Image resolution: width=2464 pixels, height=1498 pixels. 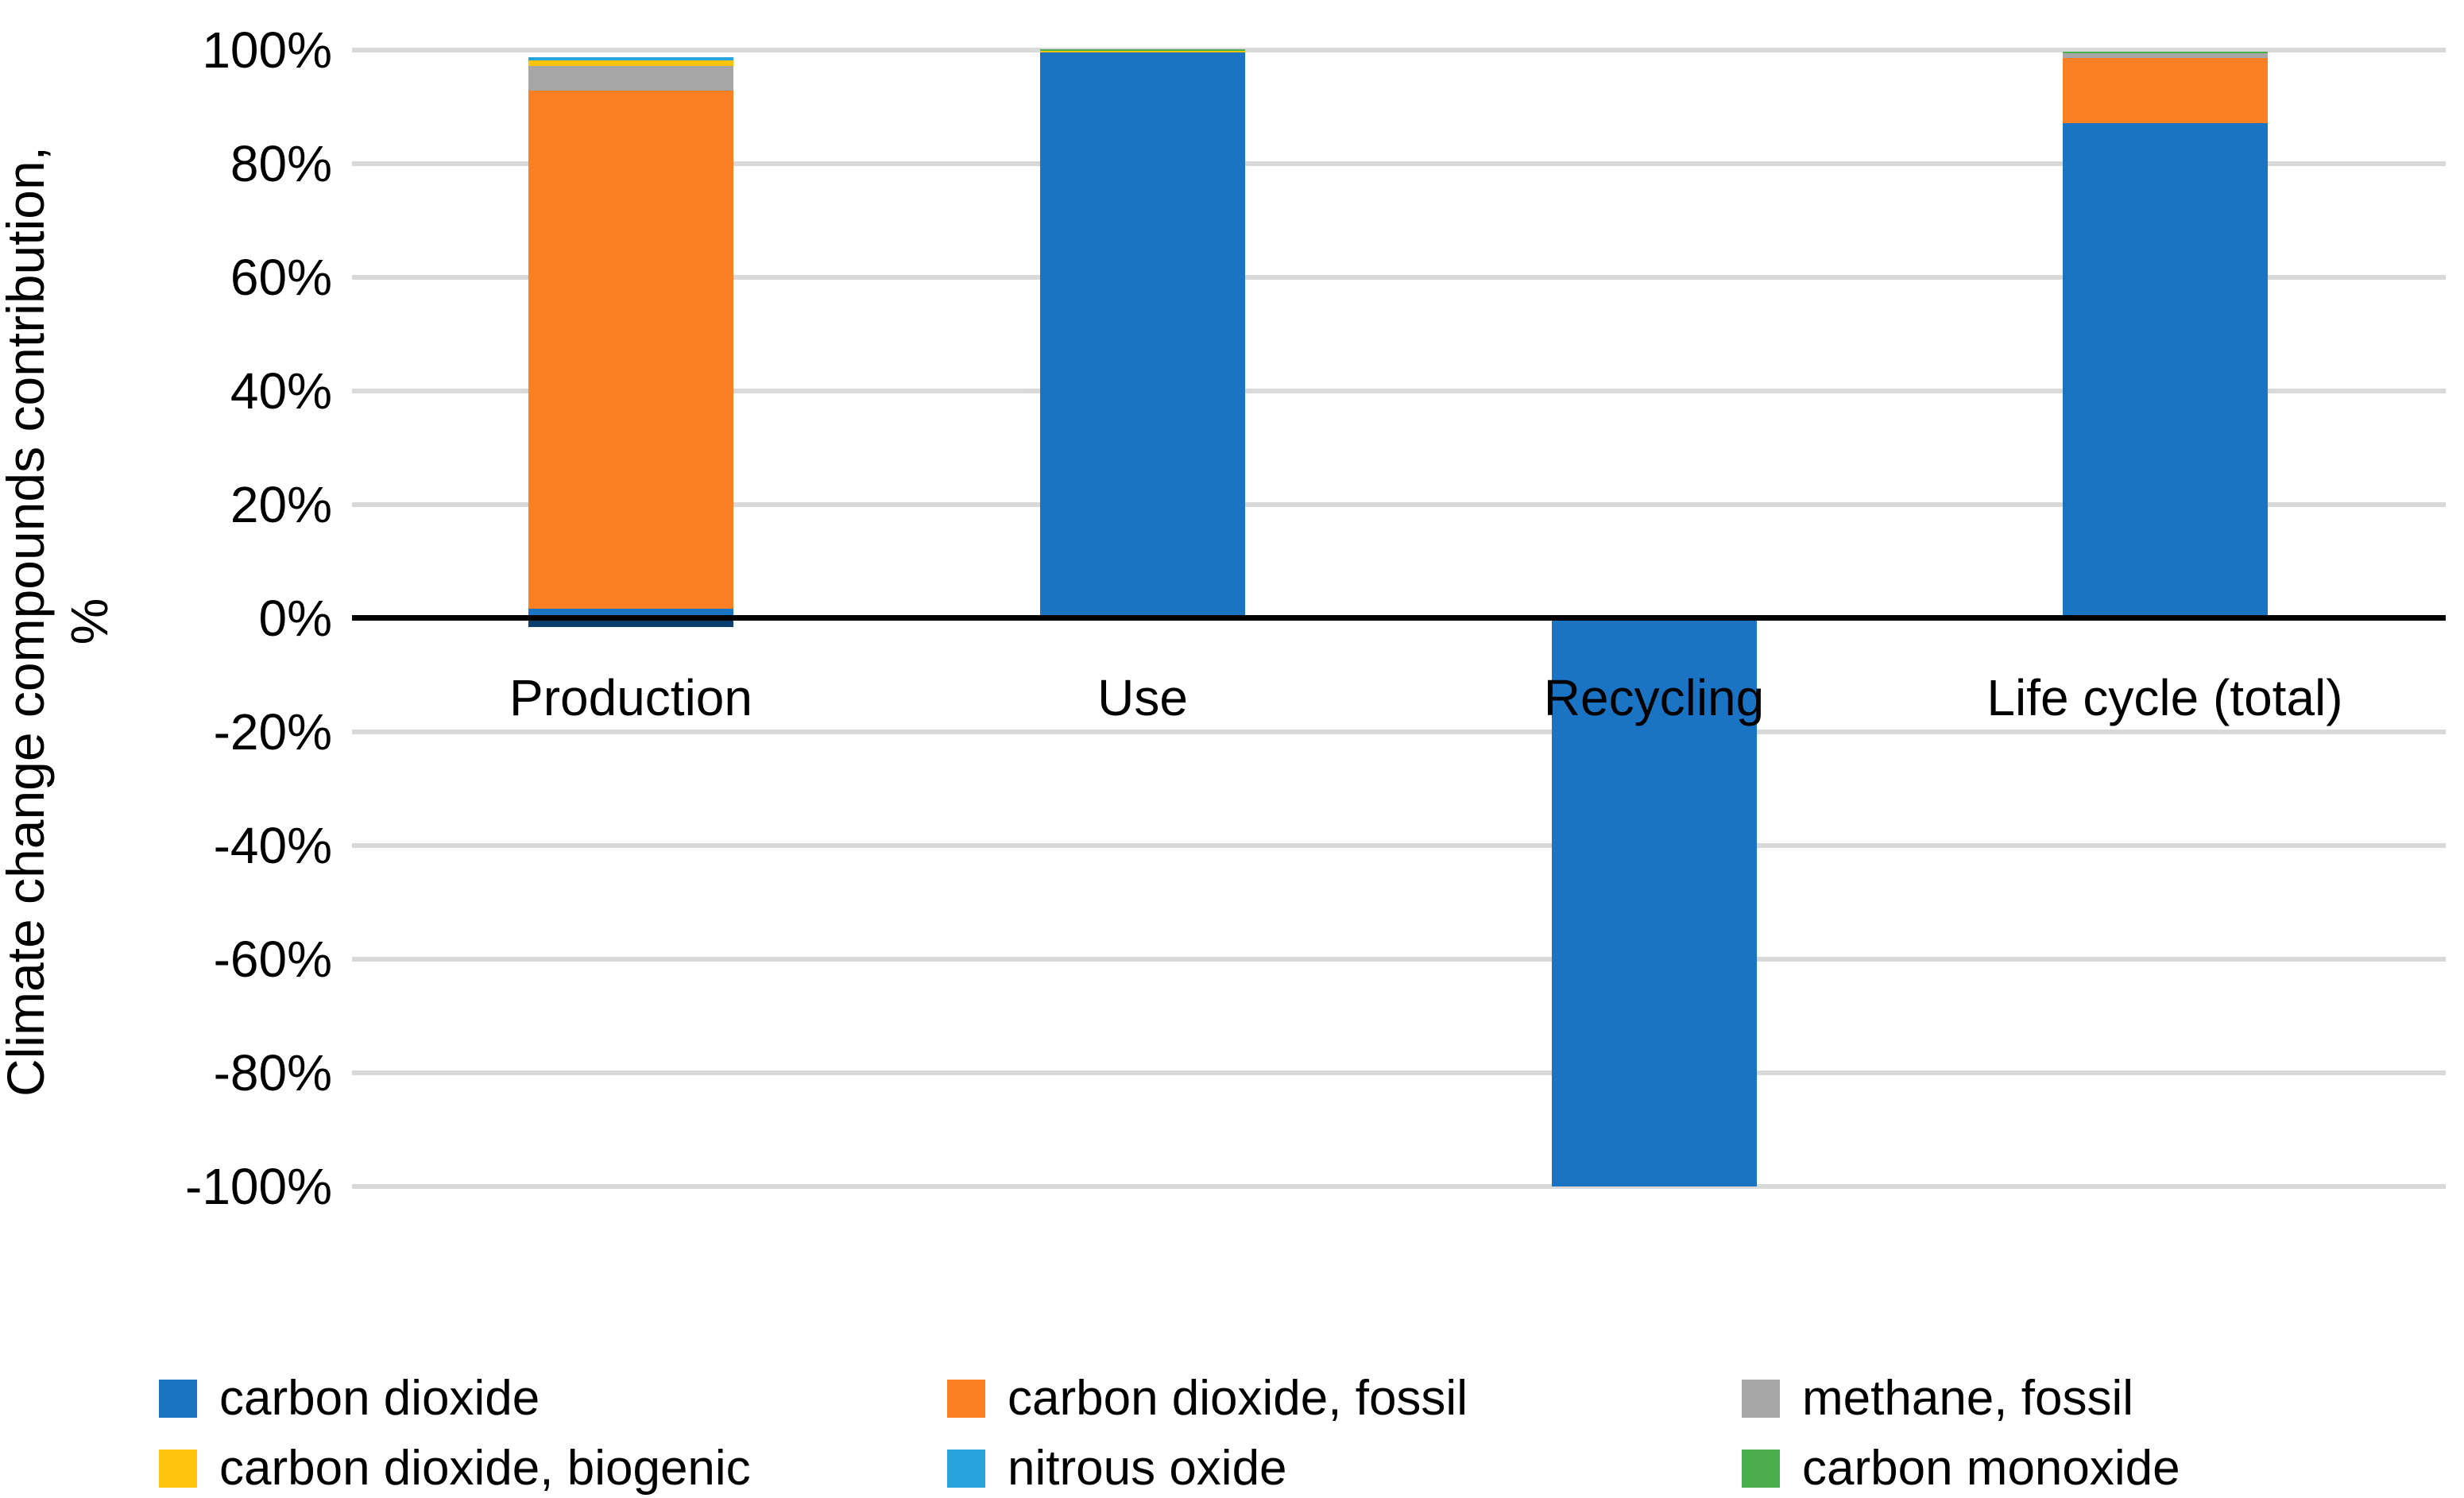 I want to click on legend-label: carbon dioxide, biogenic, so click(x=485, y=1468).